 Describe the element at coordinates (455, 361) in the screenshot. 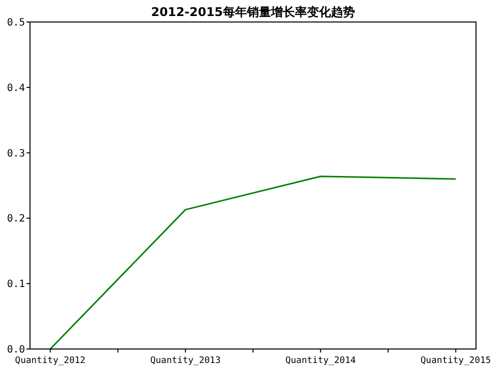

I see `x-tick-label: Quantity_2015` at that location.